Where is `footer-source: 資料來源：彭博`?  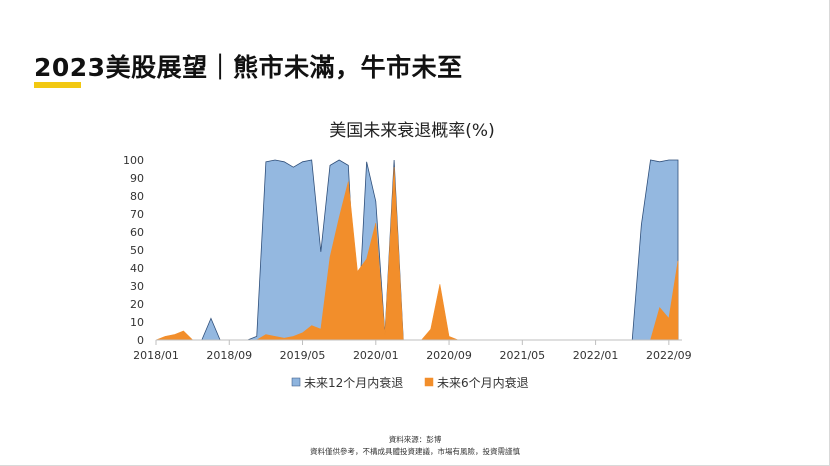
footer-source: 資料來源：彭博 is located at coordinates (415, 439).